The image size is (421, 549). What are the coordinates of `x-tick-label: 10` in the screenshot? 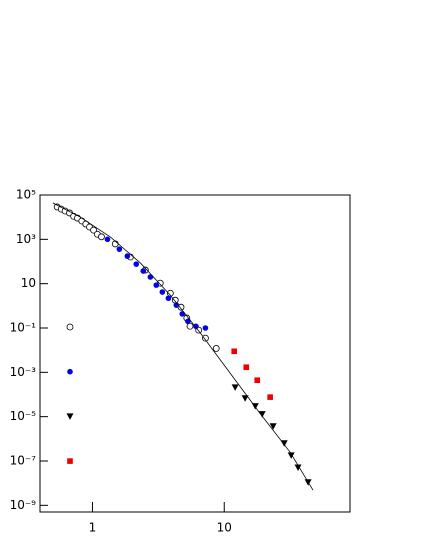 It's located at (224, 528).